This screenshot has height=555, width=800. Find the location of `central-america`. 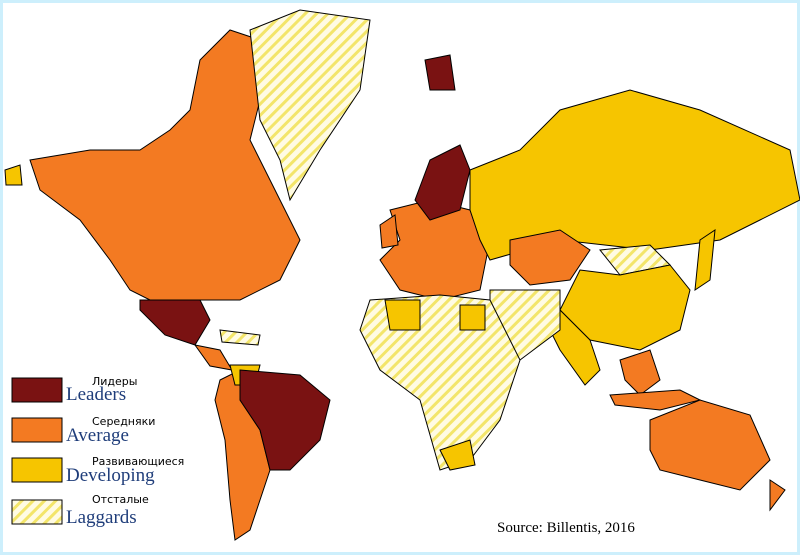

central-america is located at coordinates (213, 357).